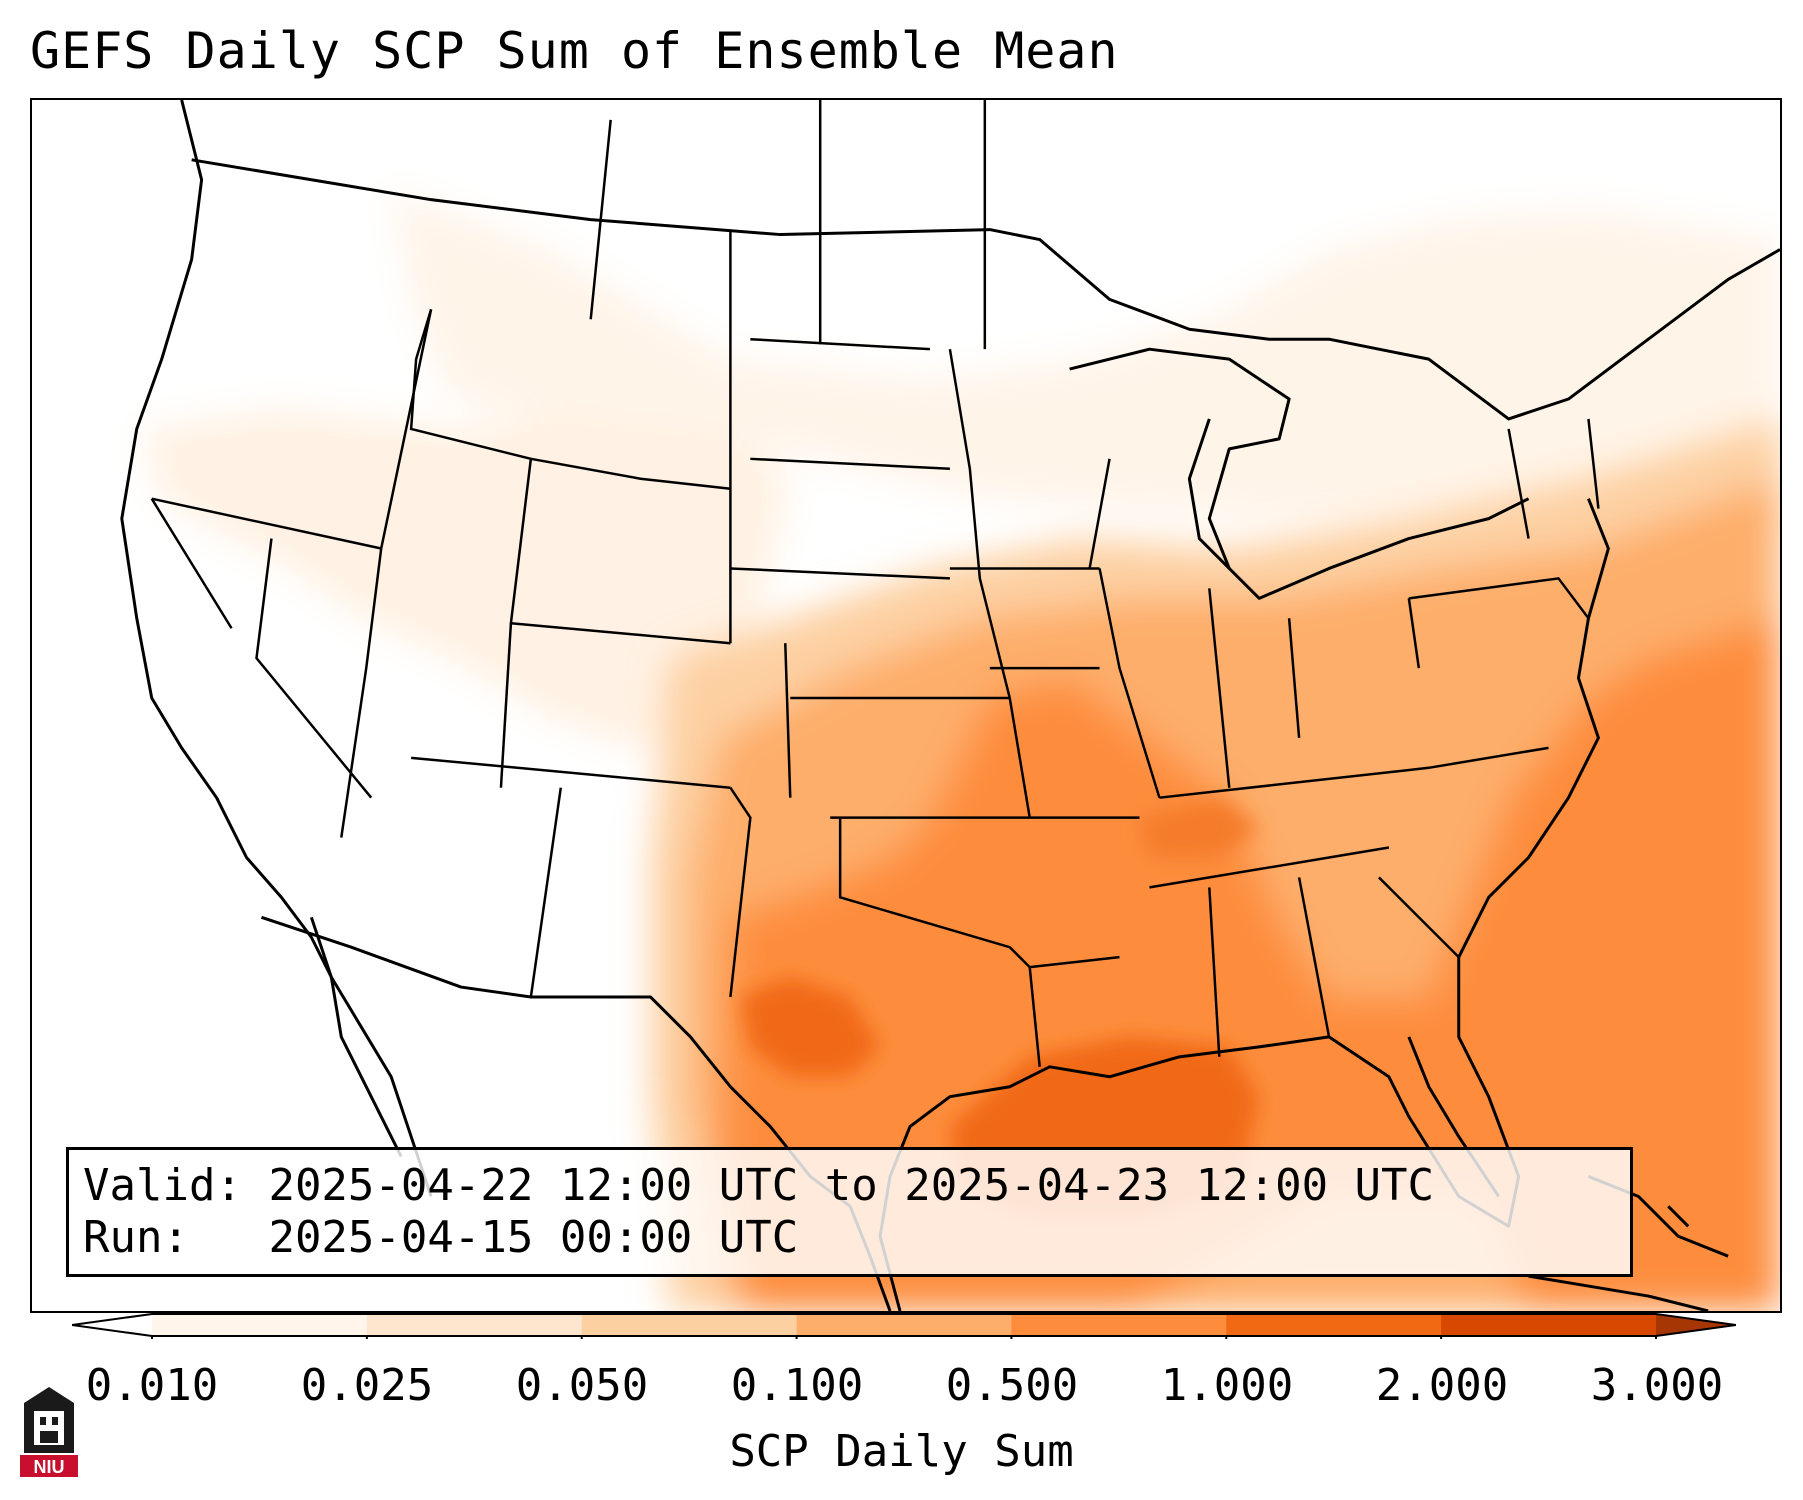 The image size is (1803, 1500). What do you see at coordinates (1012, 1385) in the screenshot?
I see `tick-label: 0.500` at bounding box center [1012, 1385].